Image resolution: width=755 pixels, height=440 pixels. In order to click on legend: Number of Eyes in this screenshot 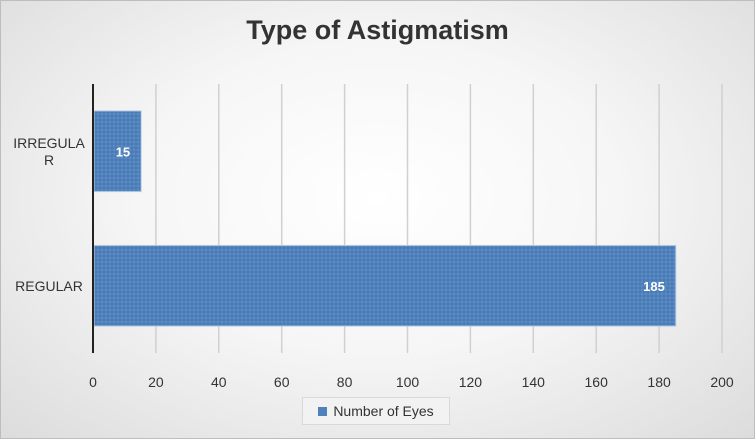, I will do `click(376, 411)`.